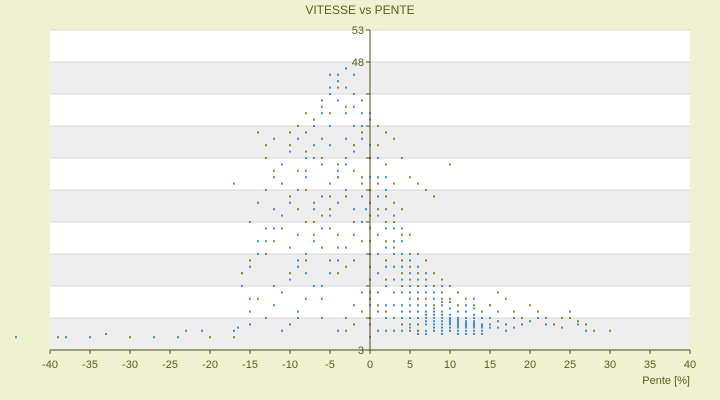  I want to click on y-tick-label: 48, so click(358, 63).